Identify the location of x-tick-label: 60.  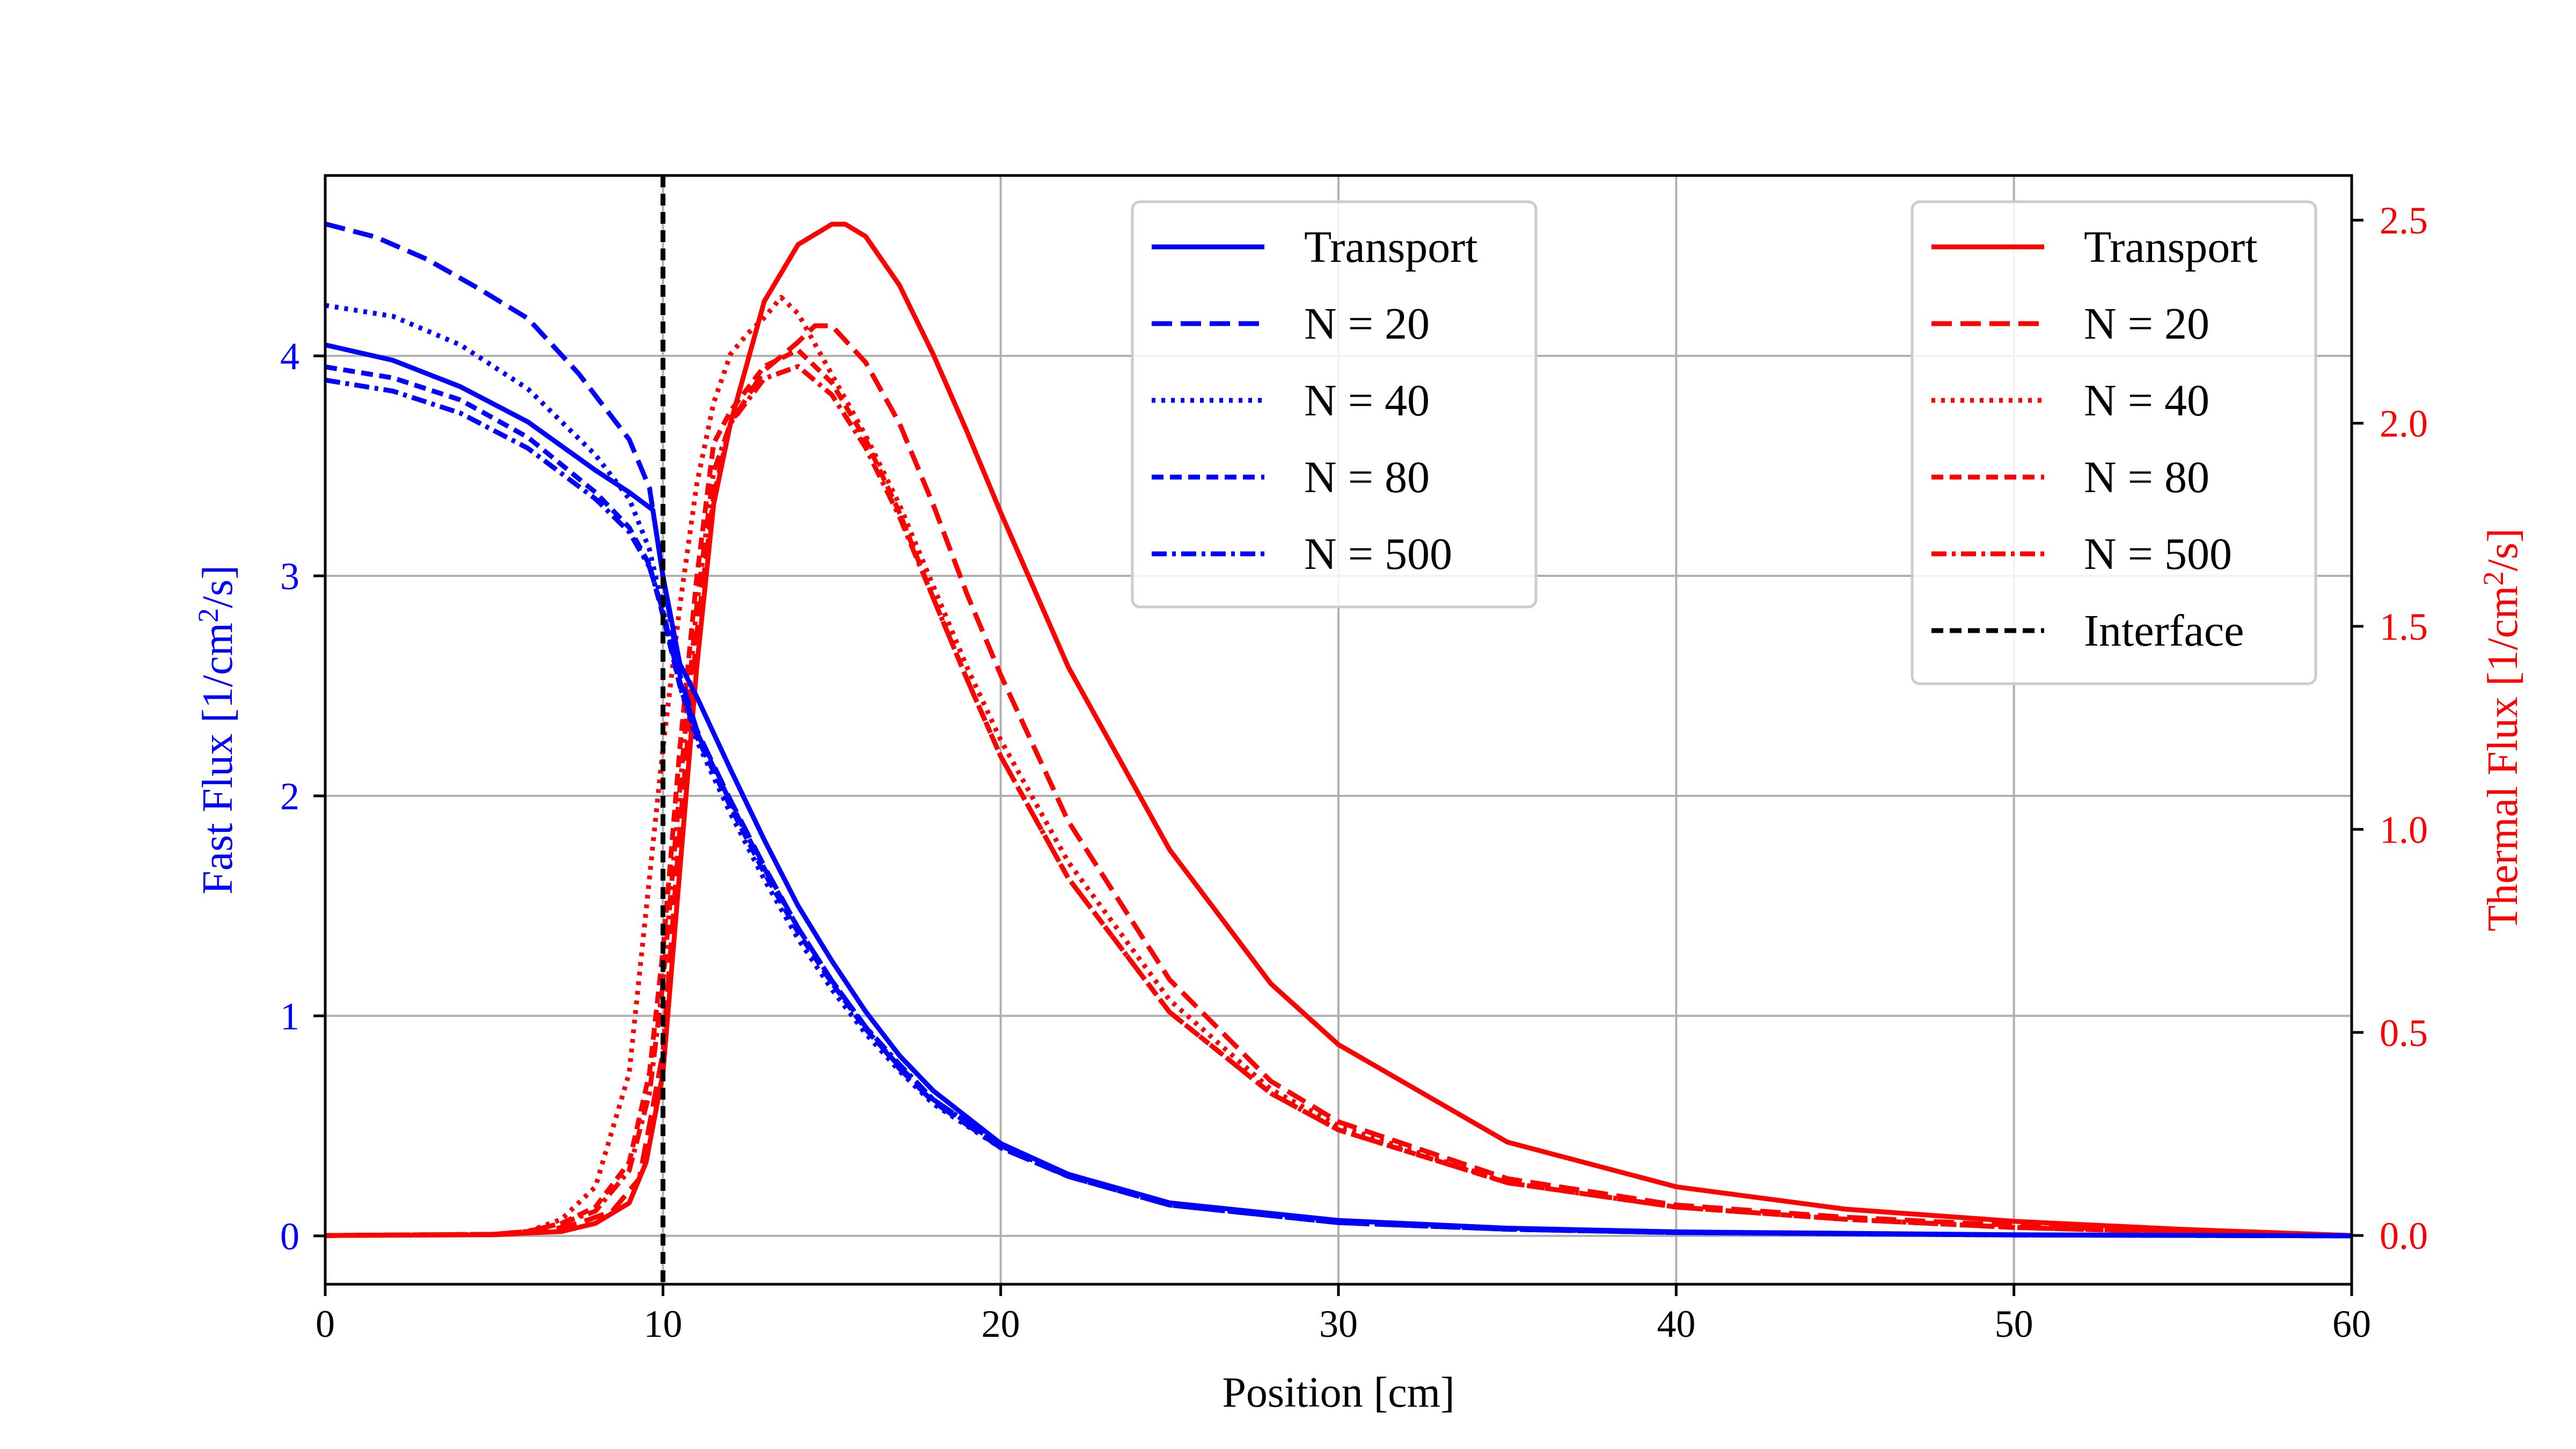
(2351, 1323).